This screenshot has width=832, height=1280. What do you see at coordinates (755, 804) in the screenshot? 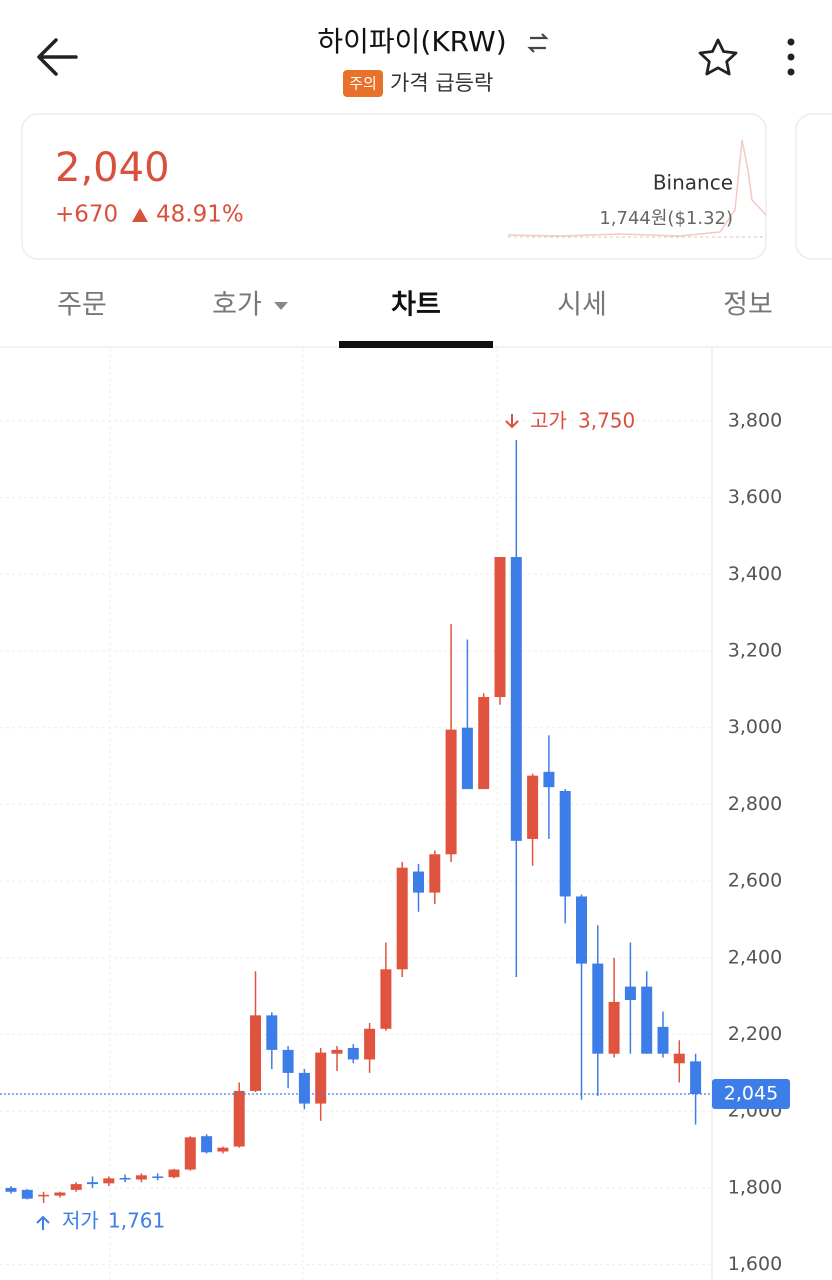
I see `y-tick-label: 2,800` at bounding box center [755, 804].